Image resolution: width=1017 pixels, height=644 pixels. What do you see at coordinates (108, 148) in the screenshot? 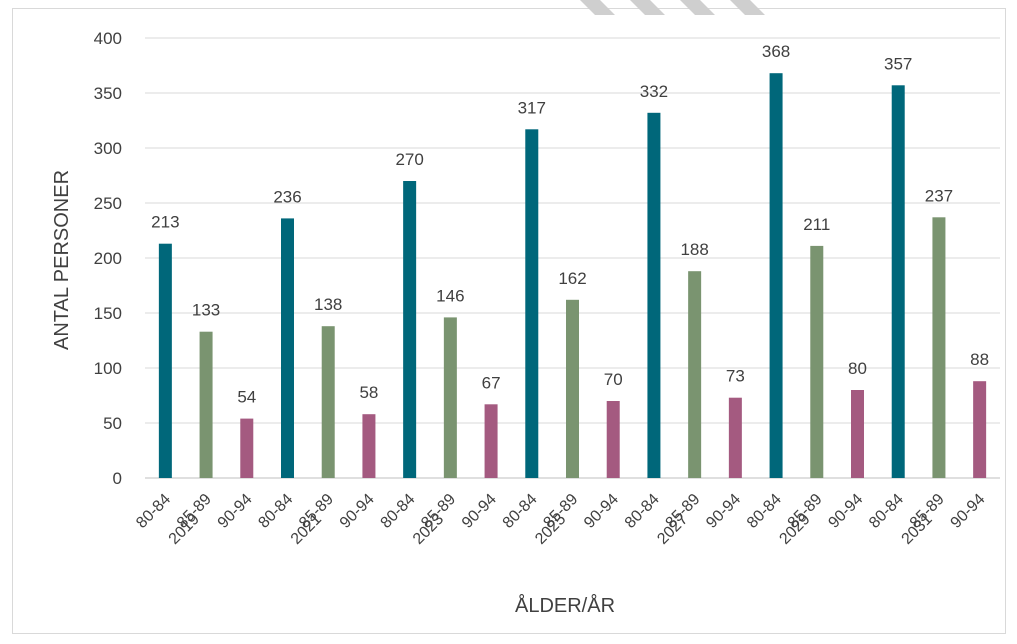
I see `y-tick-label: 300` at bounding box center [108, 148].